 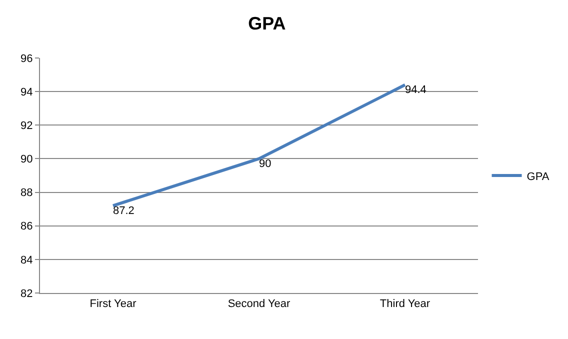 What do you see at coordinates (415, 90) in the screenshot?
I see `data-label: 94.4` at bounding box center [415, 90].